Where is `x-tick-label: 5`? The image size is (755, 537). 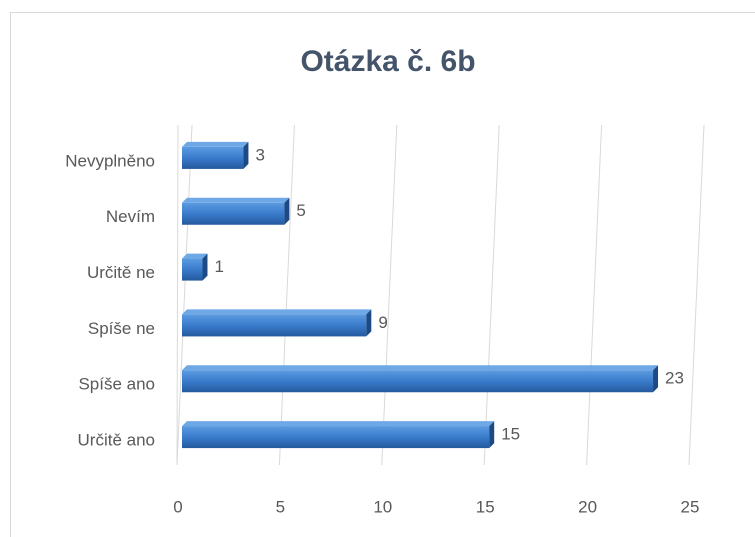
x-tick-label: 5 is located at coordinates (280, 506).